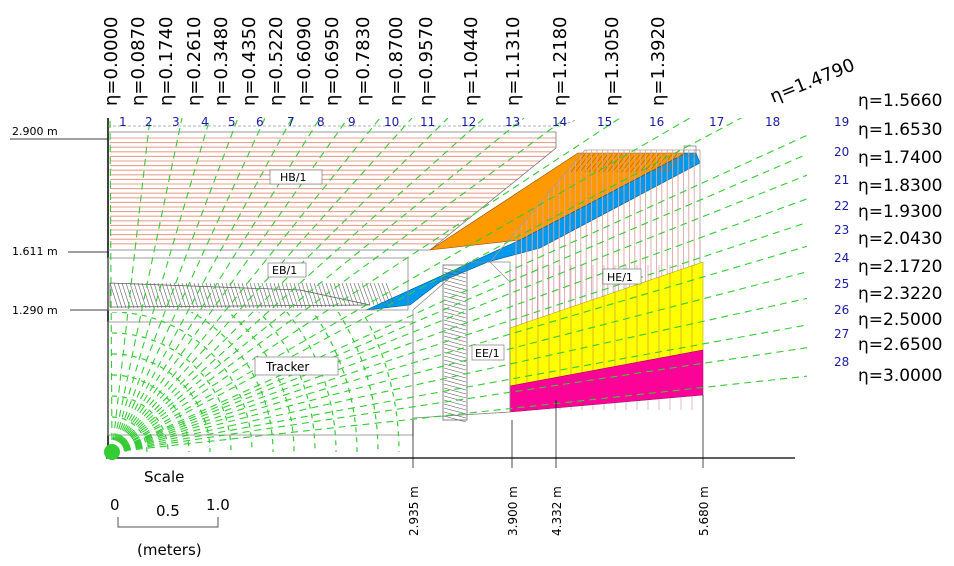  What do you see at coordinates (841, 284) in the screenshot?
I see `tower-number-right: 25` at bounding box center [841, 284].